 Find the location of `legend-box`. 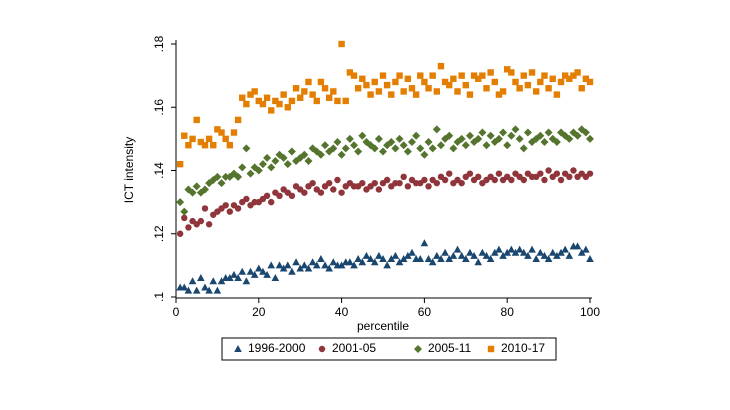

legend-box is located at coordinates (389, 349).